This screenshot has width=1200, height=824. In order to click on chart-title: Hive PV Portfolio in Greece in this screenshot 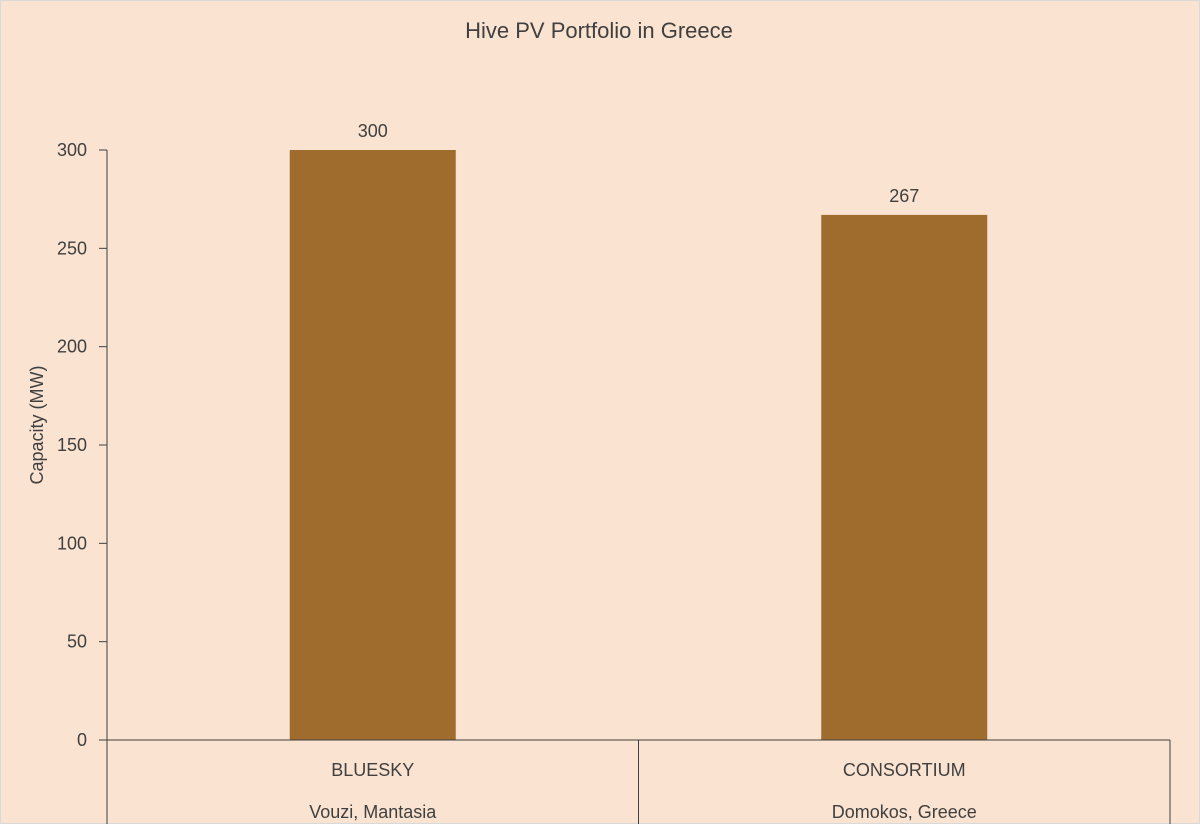, I will do `click(599, 30)`.